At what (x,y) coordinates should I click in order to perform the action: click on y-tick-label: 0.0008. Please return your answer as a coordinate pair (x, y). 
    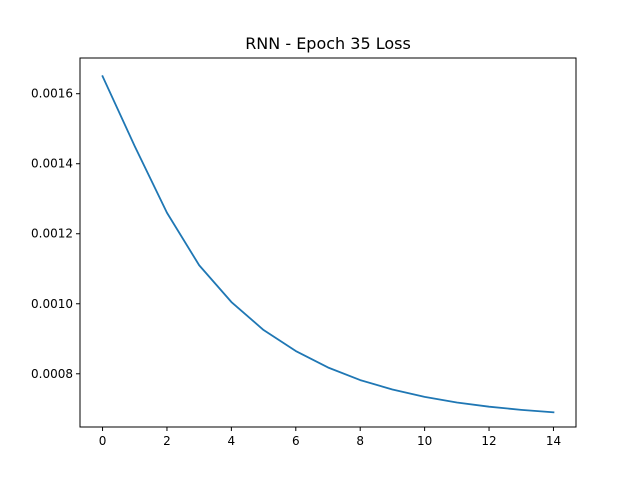
    Looking at the image, I should click on (52, 374).